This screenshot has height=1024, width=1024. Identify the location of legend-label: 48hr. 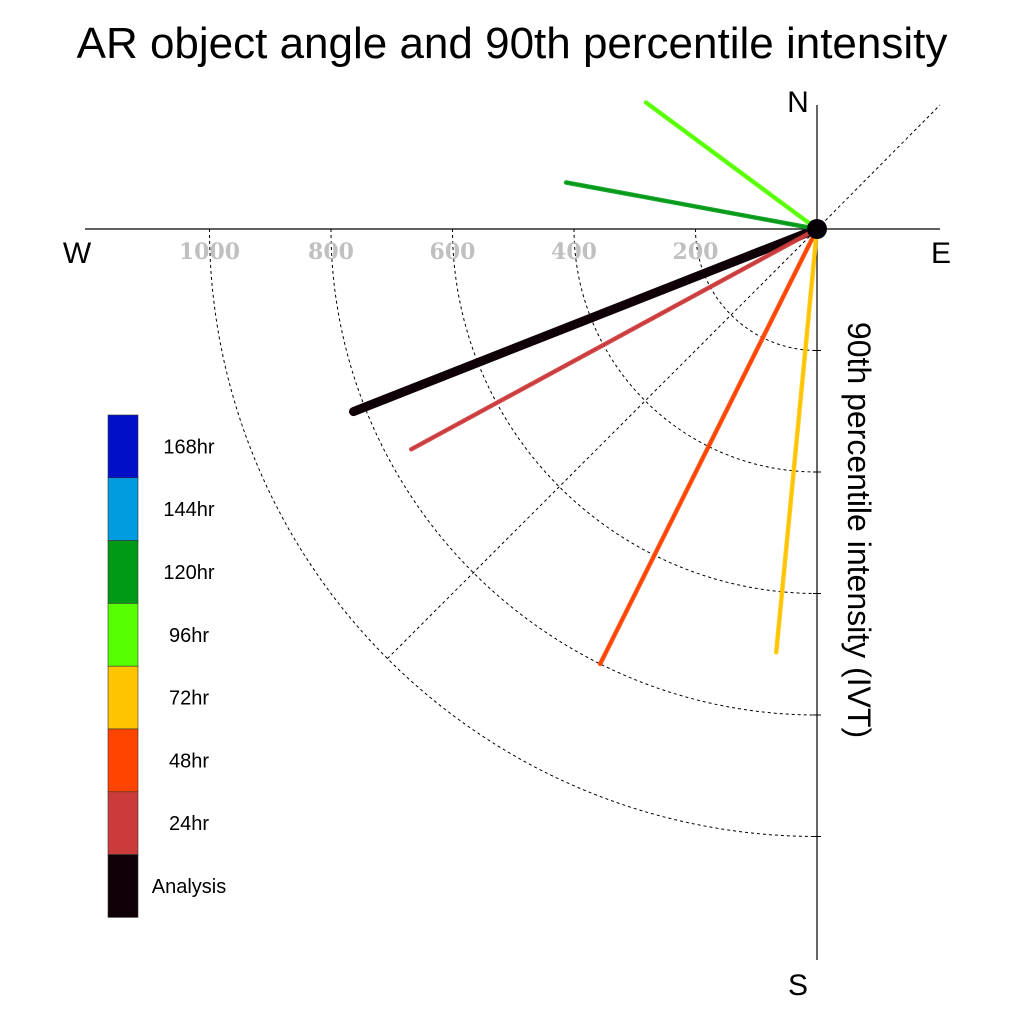
(189, 761).